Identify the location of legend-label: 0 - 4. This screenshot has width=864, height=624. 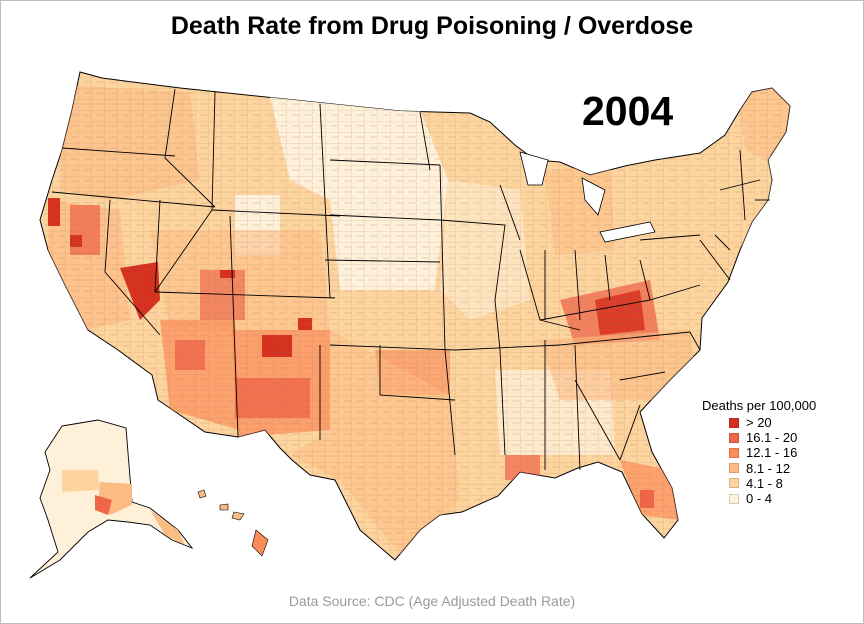
(759, 499).